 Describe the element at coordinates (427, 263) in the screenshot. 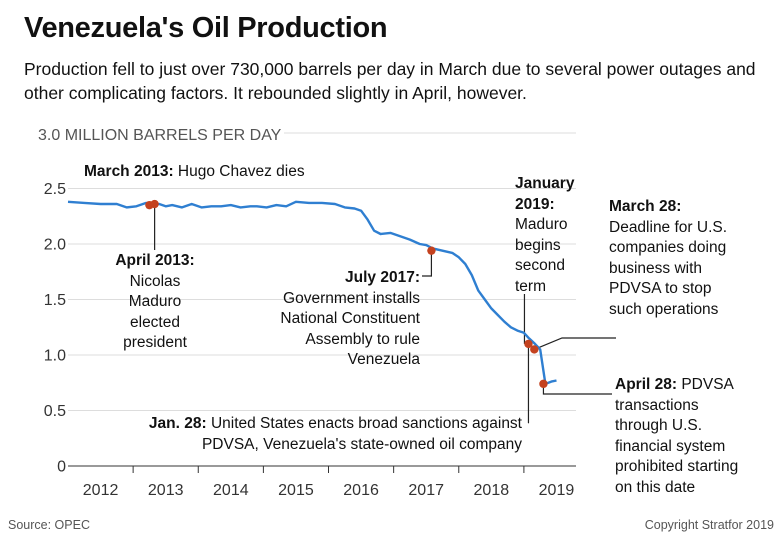

I see `leader-july-2017` at that location.